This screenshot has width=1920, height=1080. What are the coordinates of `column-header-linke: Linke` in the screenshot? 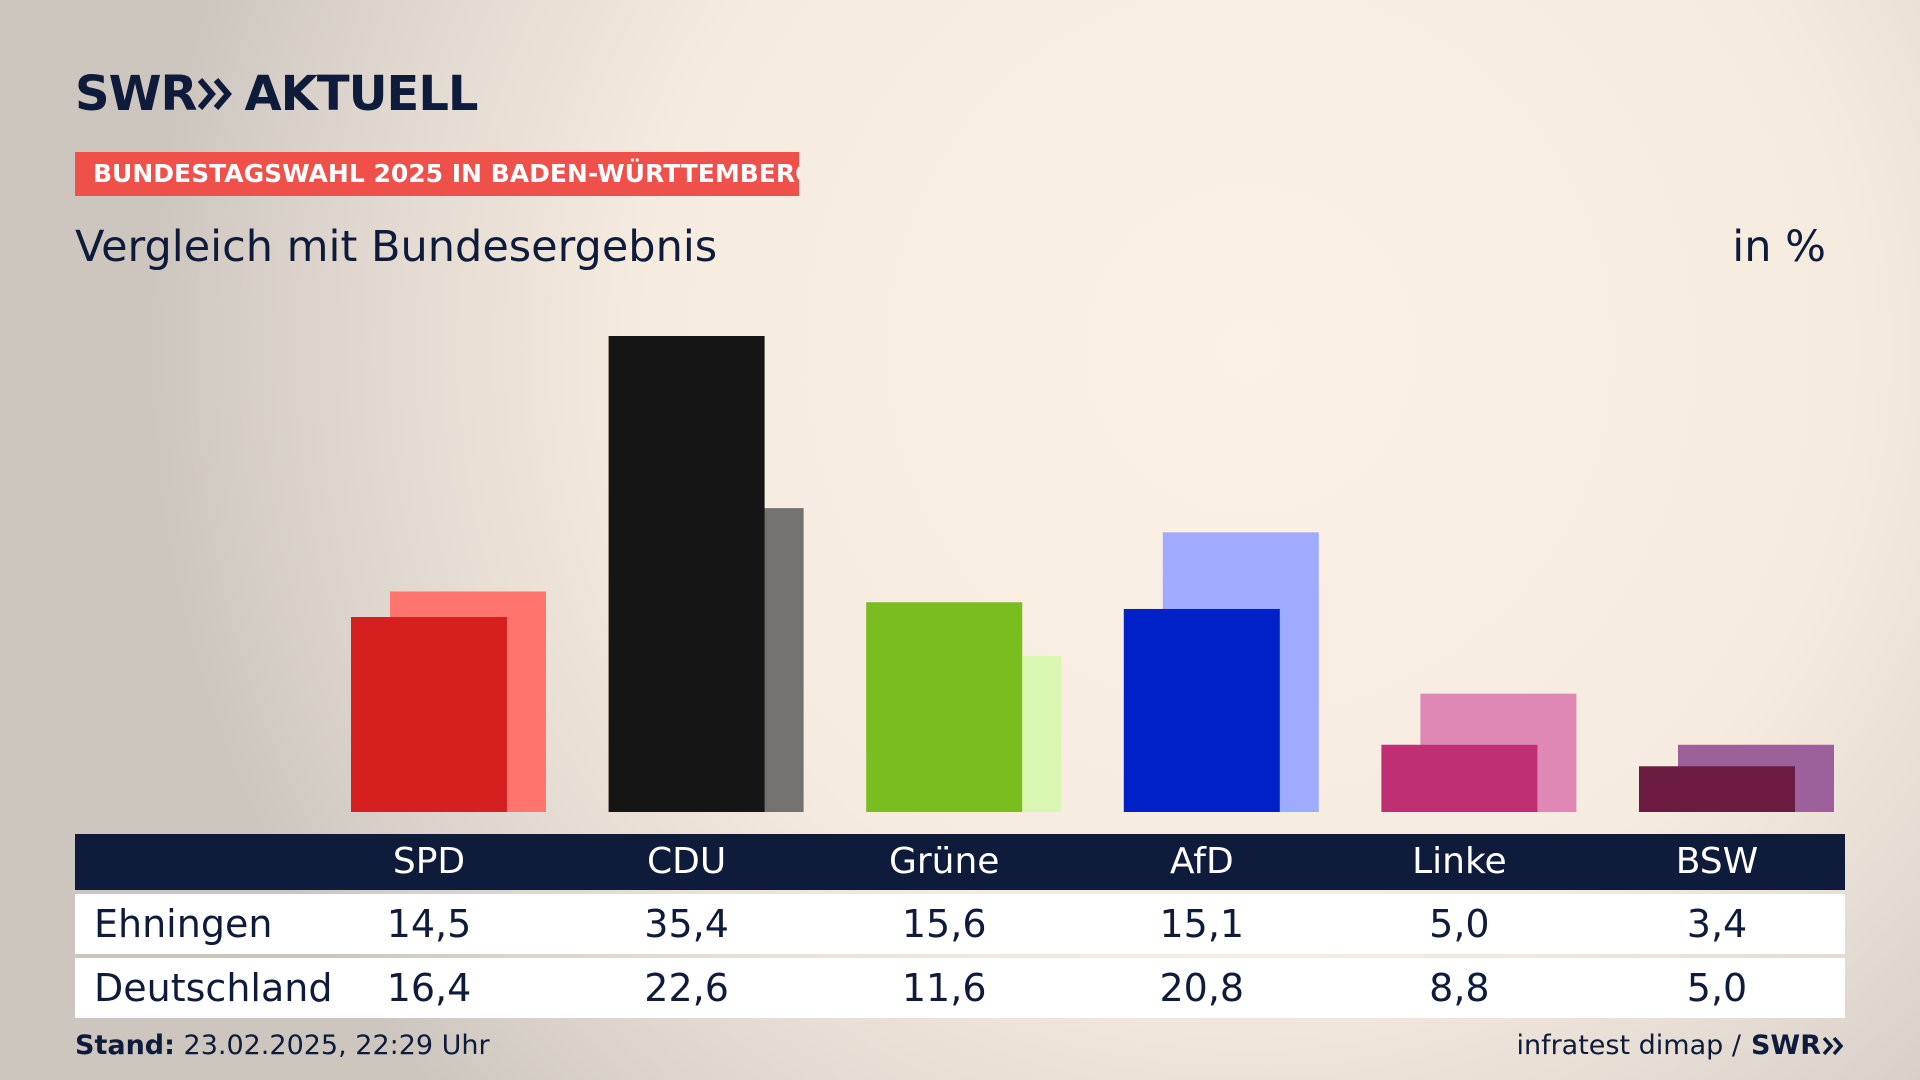 It's located at (1459, 861).